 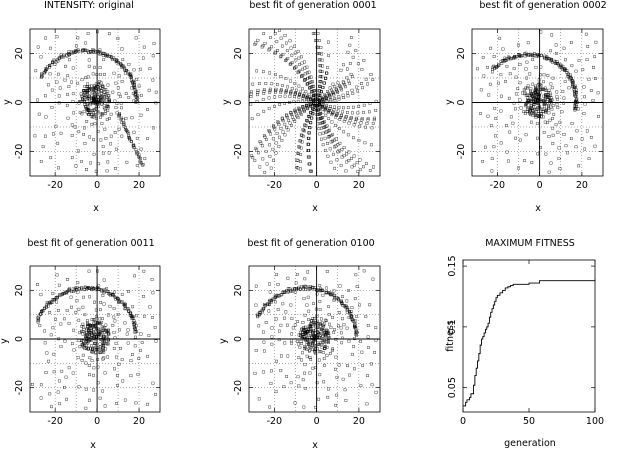 I want to click on x-tick-label: 0, so click(x=317, y=185).